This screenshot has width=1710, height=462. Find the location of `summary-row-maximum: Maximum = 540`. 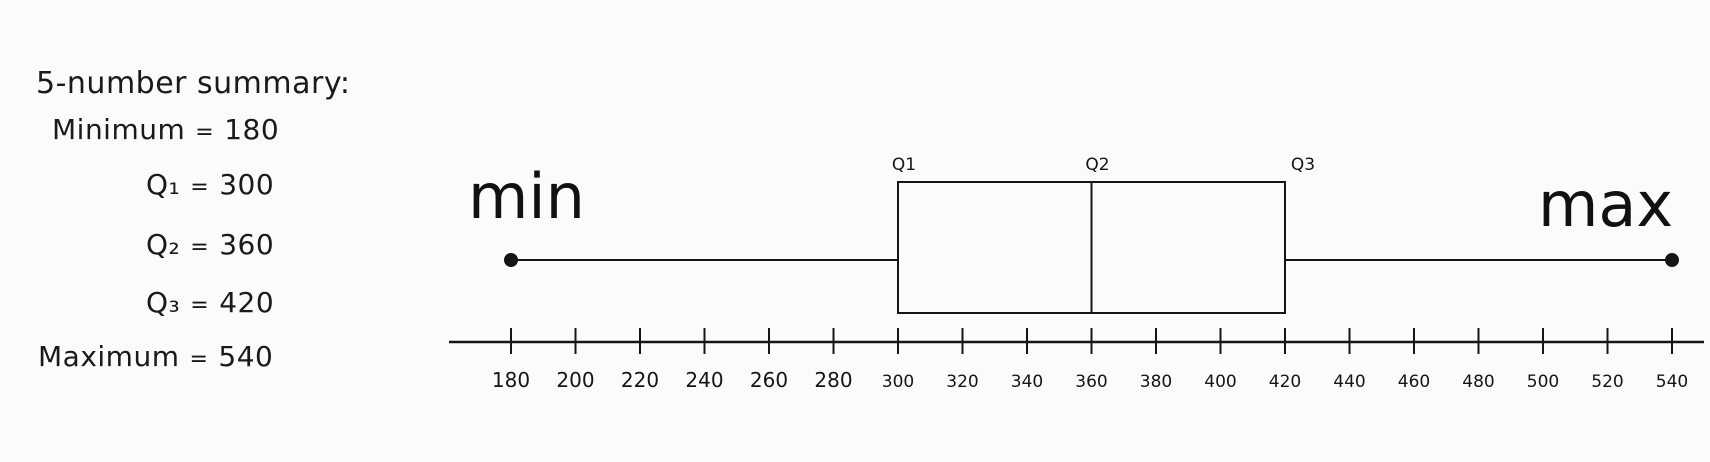

summary-row-maximum: Maximum = 540 is located at coordinates (155, 356).